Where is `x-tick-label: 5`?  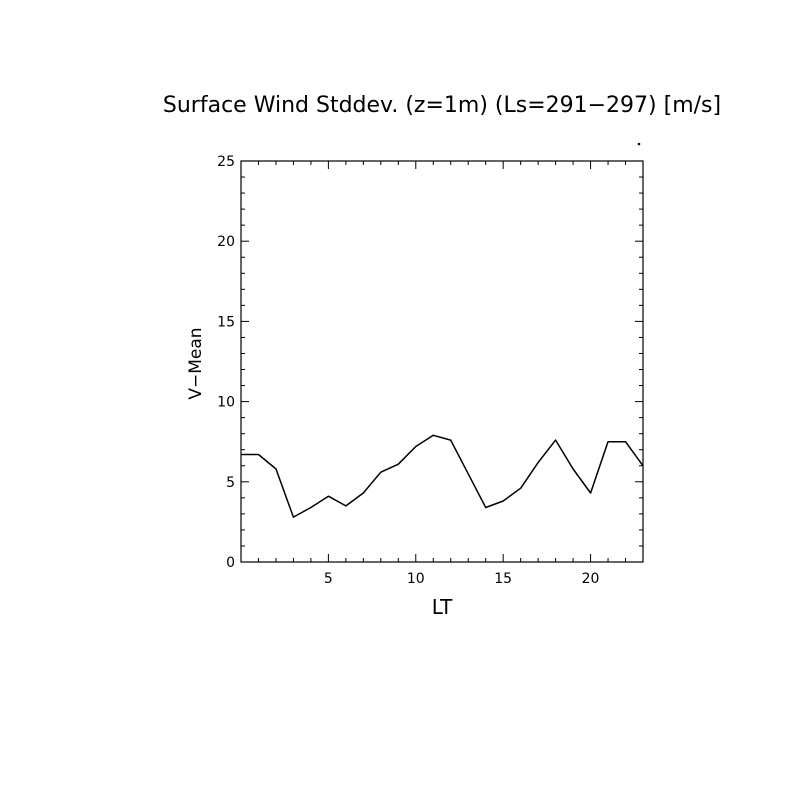
x-tick-label: 5 is located at coordinates (328, 579).